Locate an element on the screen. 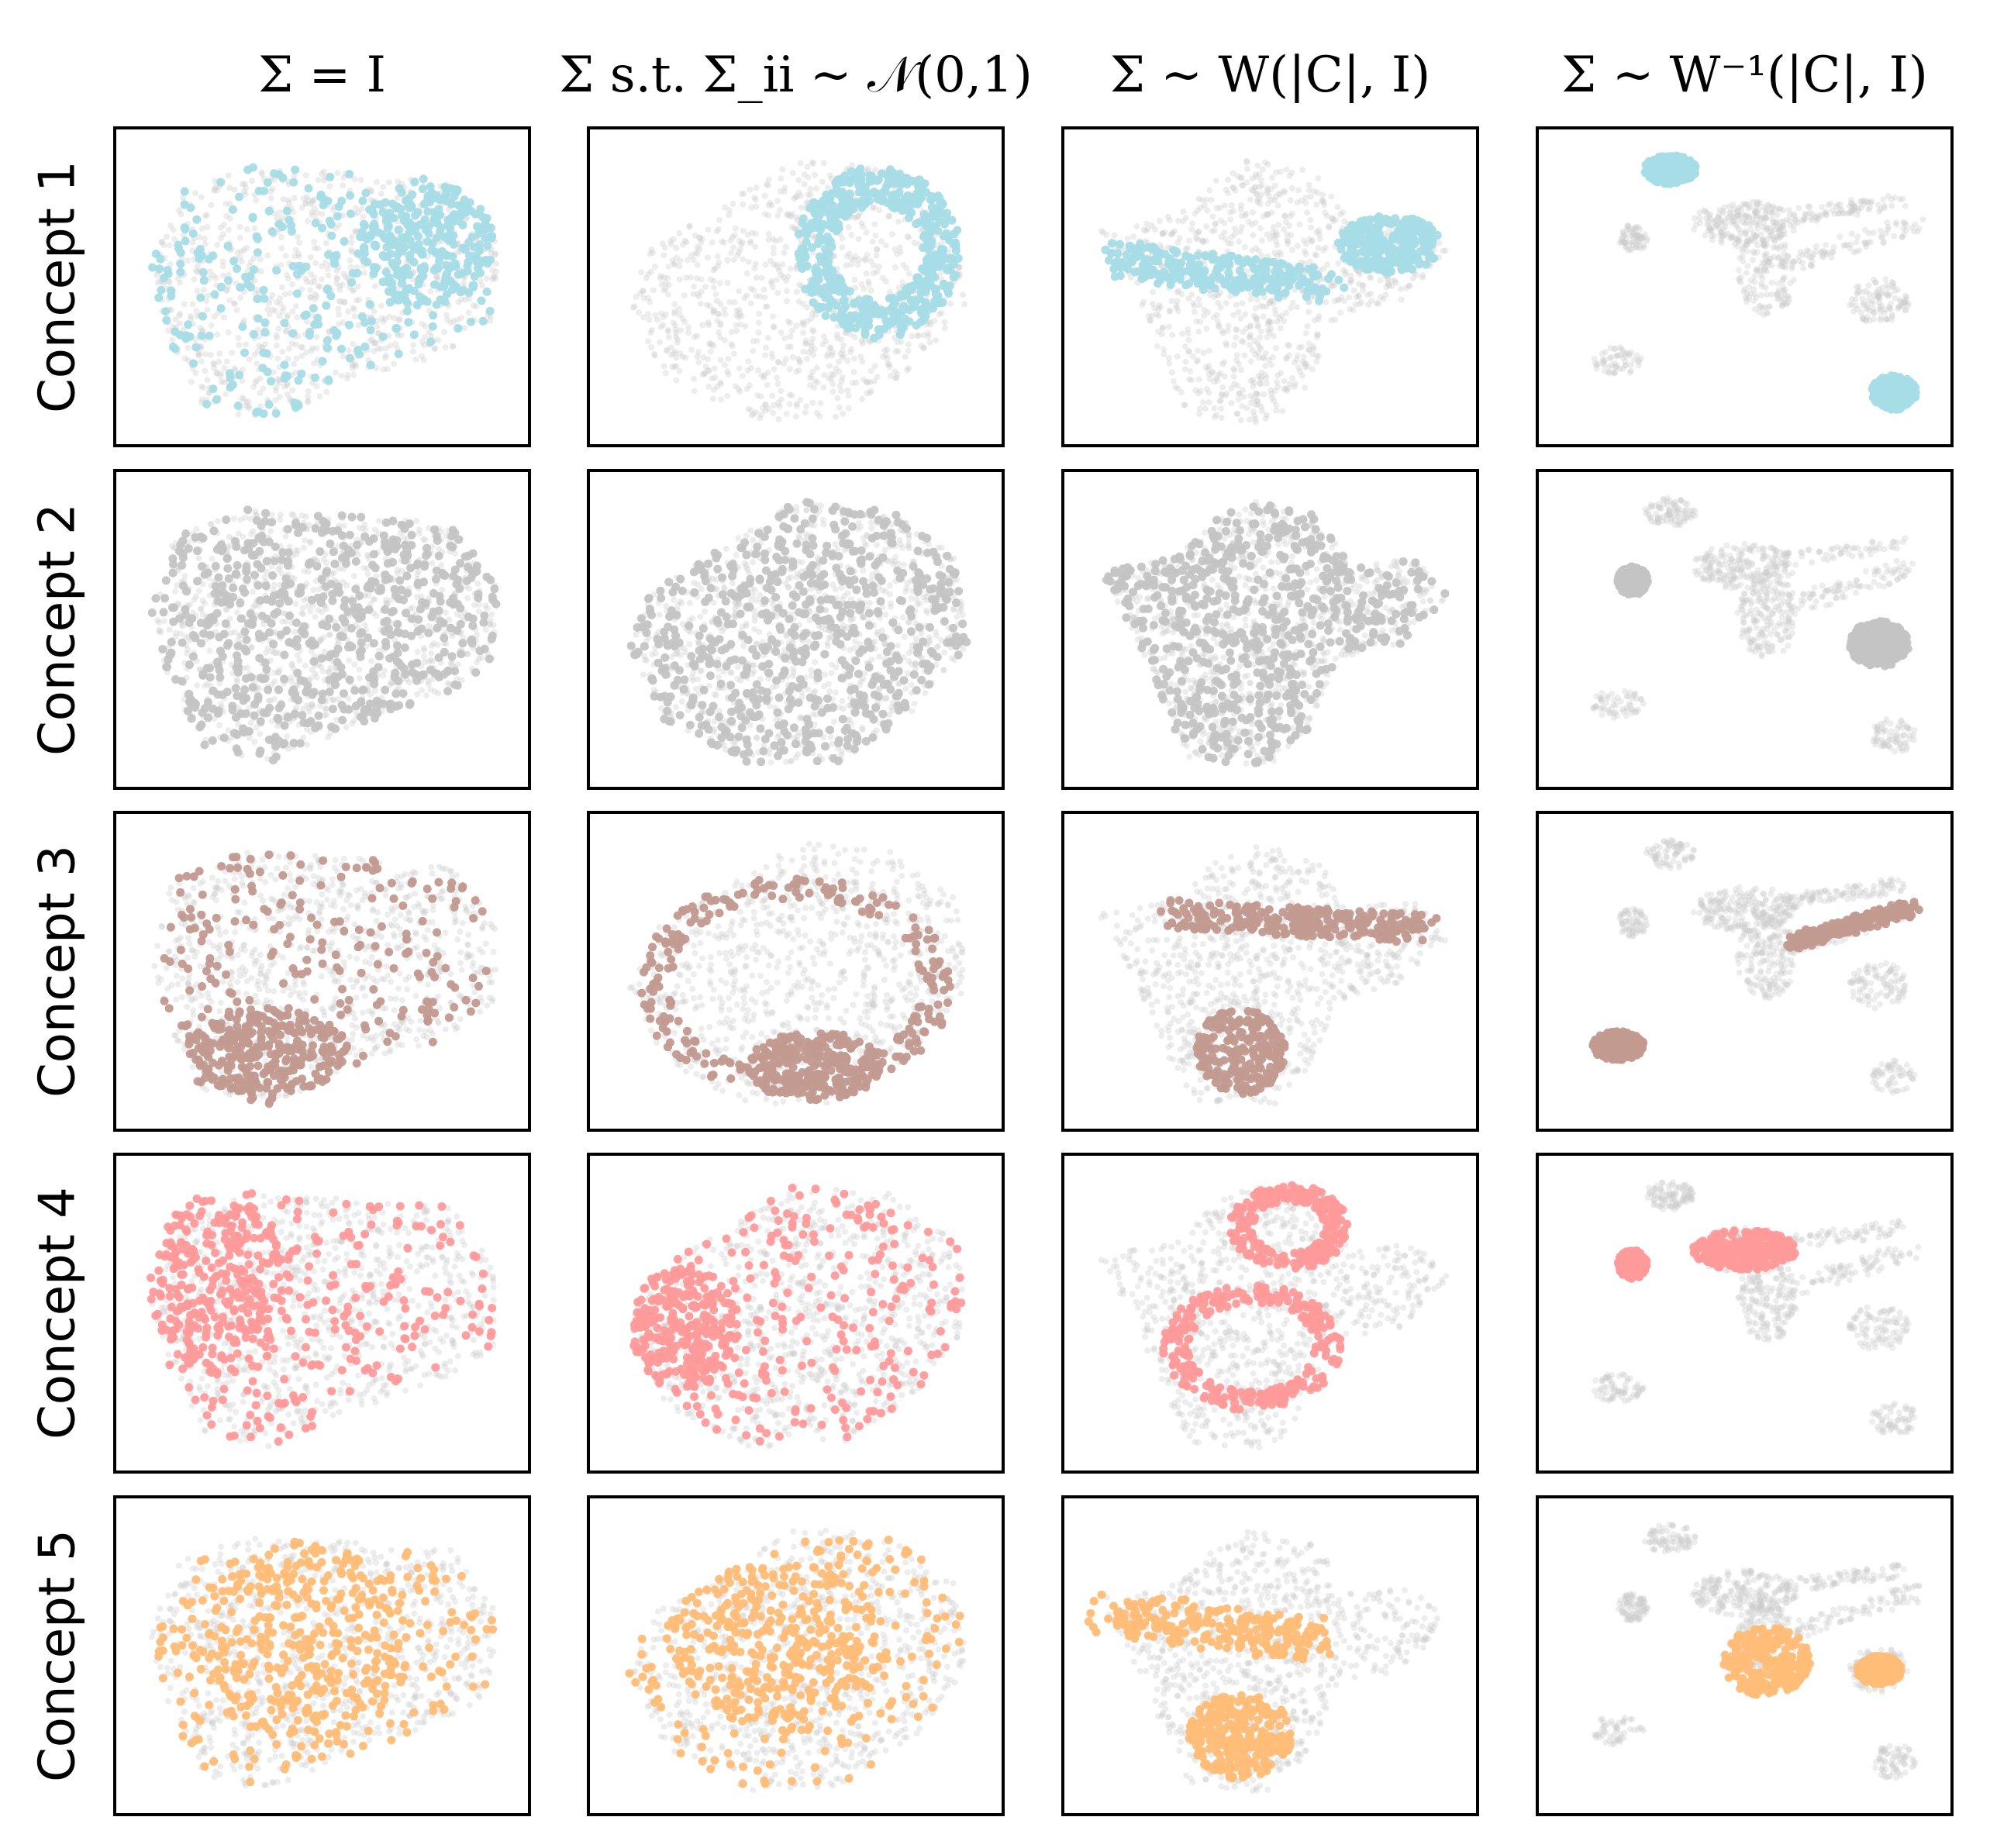  column-title-3: Σ ~ W(|C|, I) is located at coordinates (1270, 75).